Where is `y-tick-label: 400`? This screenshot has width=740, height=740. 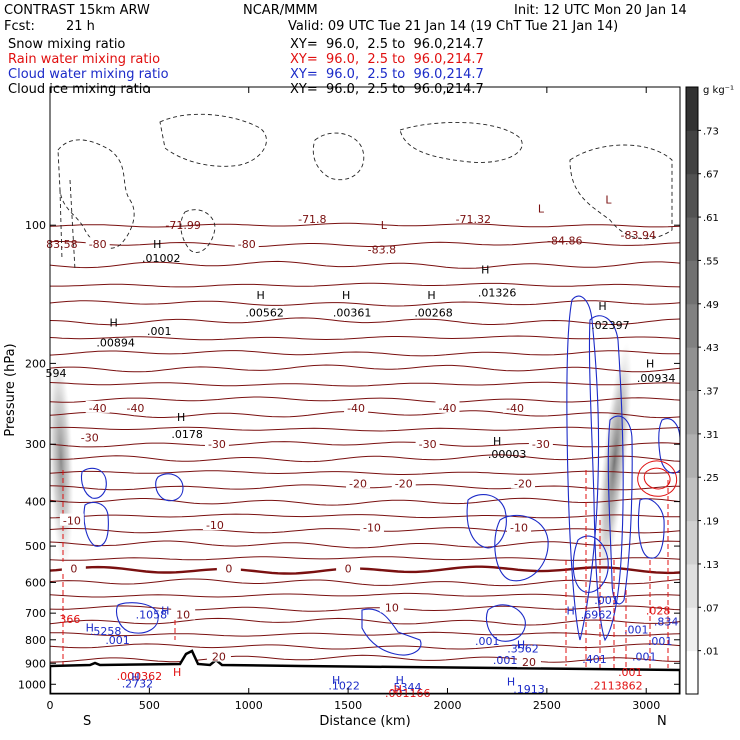
y-tick-label: 400 is located at coordinates (35, 502).